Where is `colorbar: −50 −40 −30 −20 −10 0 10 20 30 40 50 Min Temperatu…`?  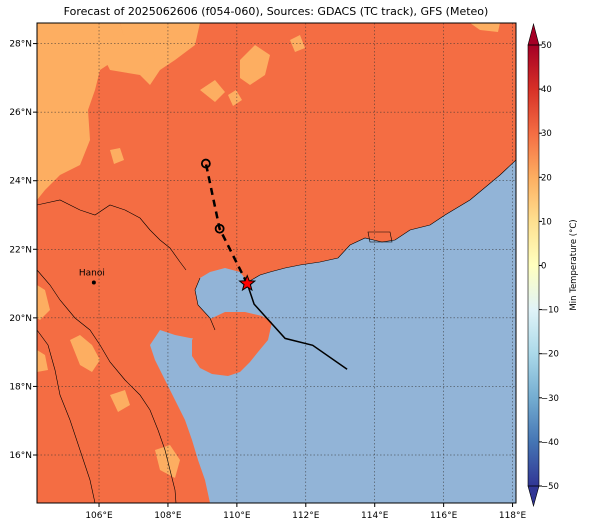
colorbar: −50 −40 −30 −20 −10 0 10 20 30 40 50 Min Temperatu… is located at coordinates (553, 265).